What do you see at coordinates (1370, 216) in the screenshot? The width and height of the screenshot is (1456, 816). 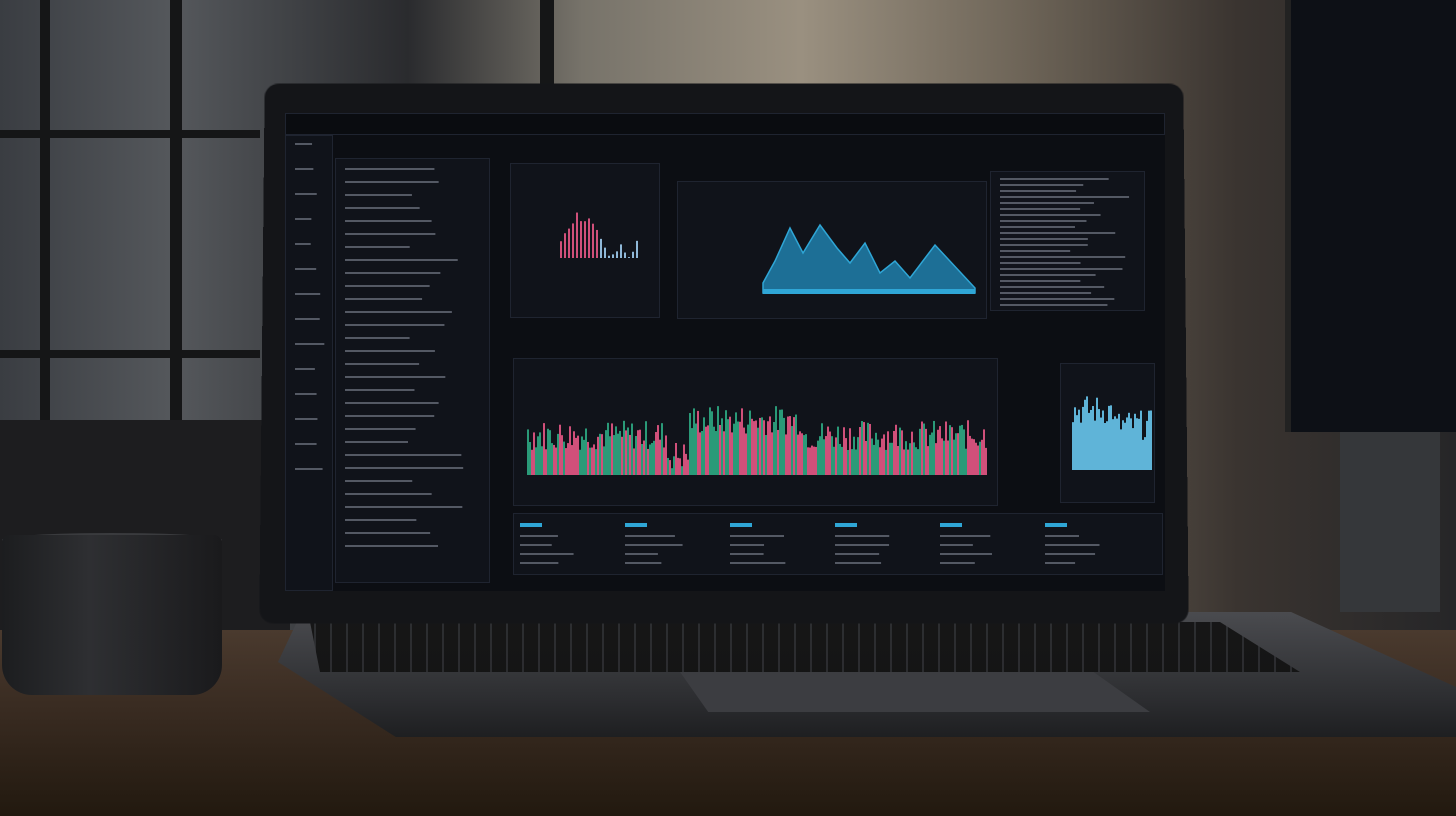 I see `background-monitor` at bounding box center [1370, 216].